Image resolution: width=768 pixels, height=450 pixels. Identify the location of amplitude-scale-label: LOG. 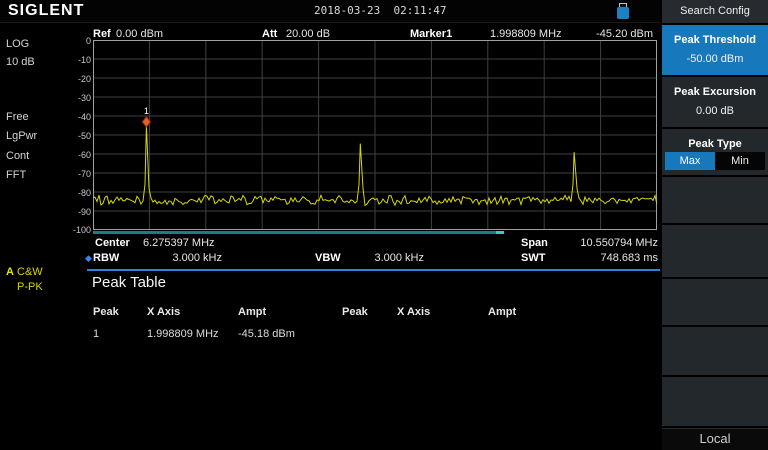
(18, 44).